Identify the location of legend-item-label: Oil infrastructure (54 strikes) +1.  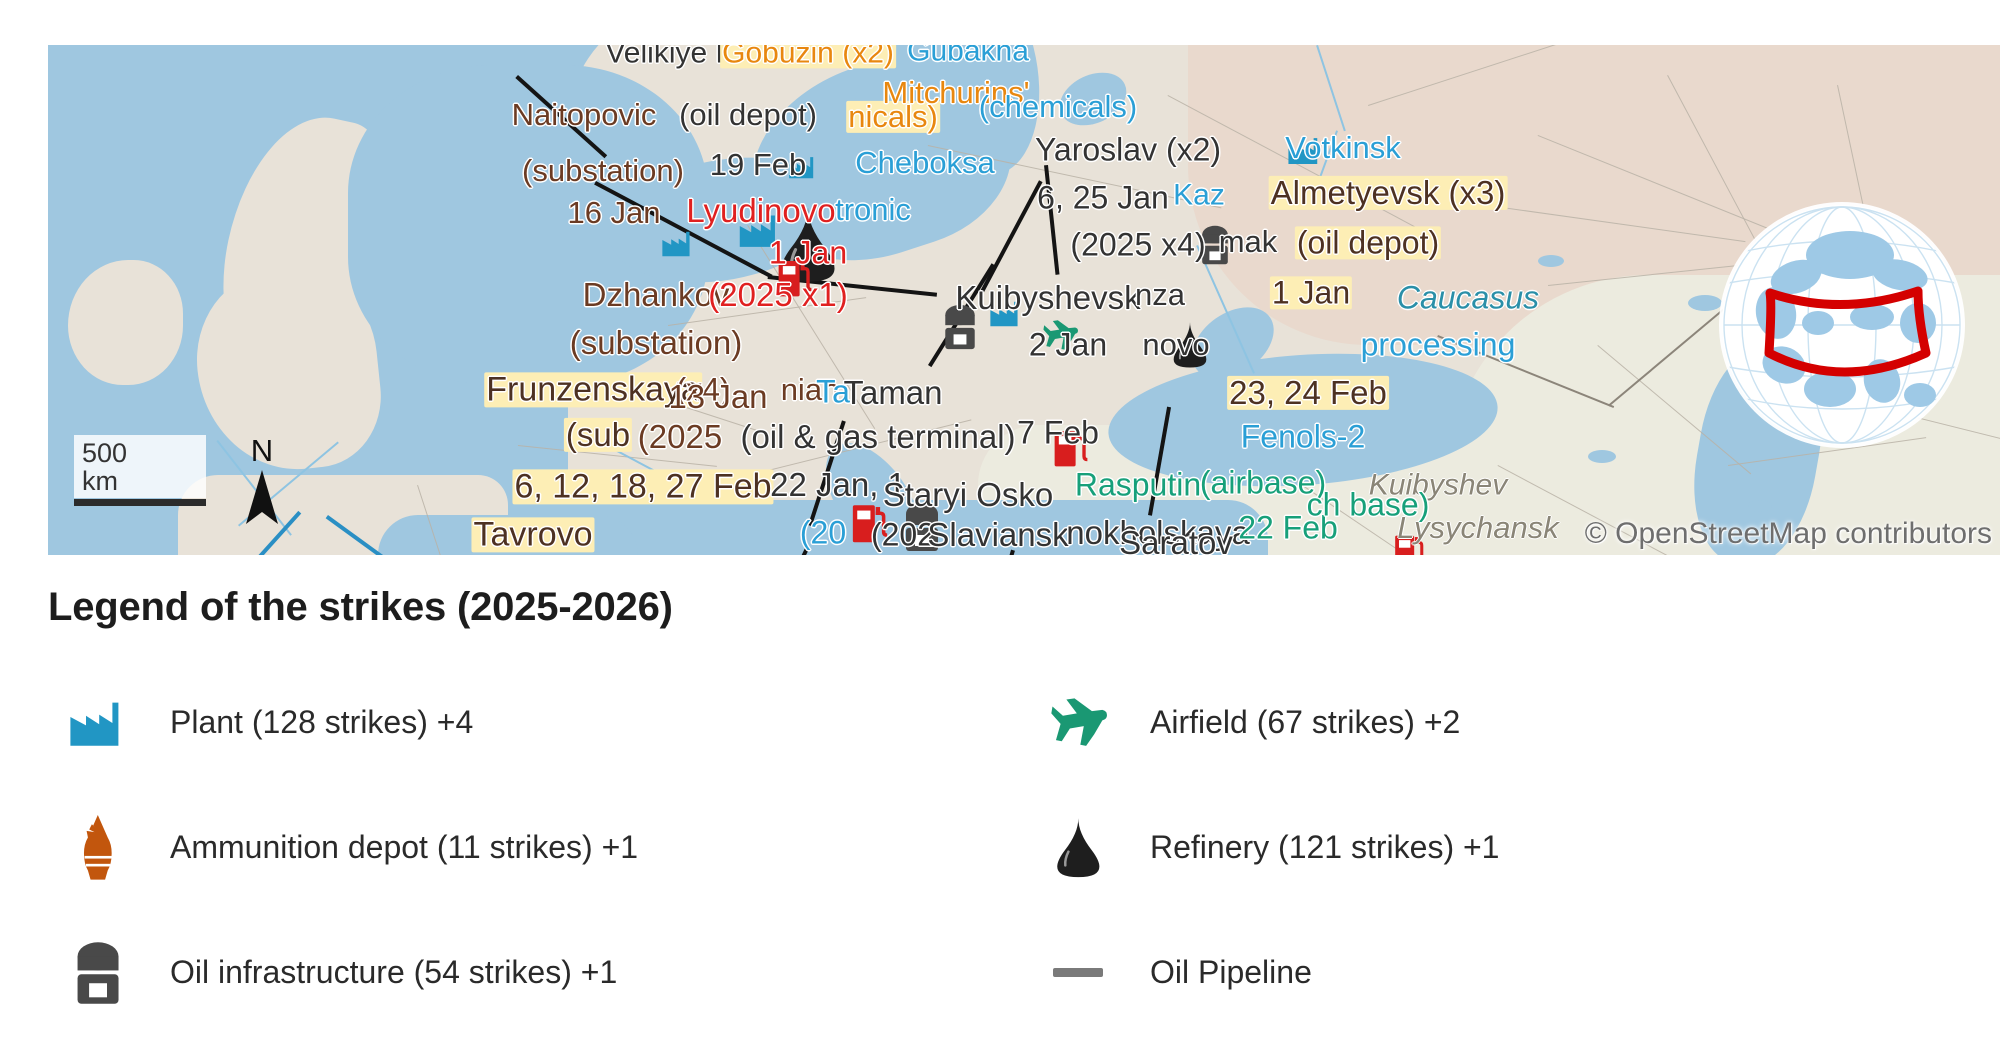
(394, 972).